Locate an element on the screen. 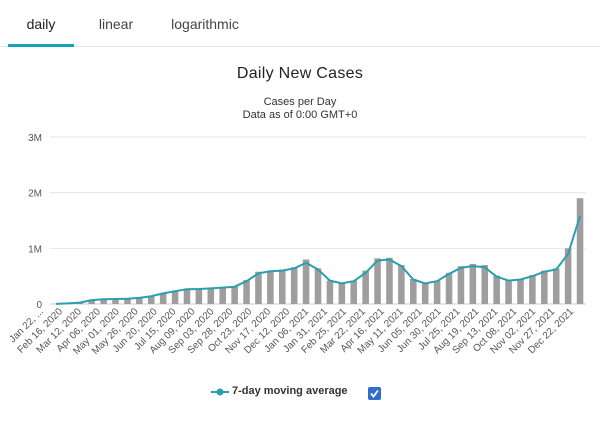  legend-line-symbol is located at coordinates (220, 392).